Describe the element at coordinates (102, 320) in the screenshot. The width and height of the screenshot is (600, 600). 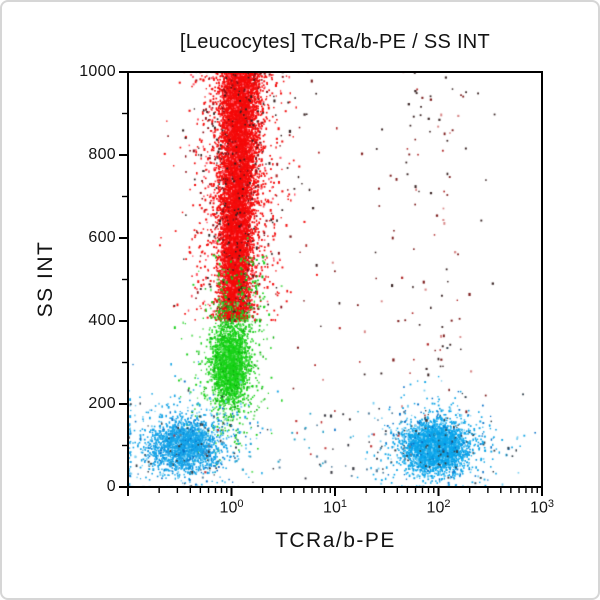
I see `y-tick-label: 400` at that location.